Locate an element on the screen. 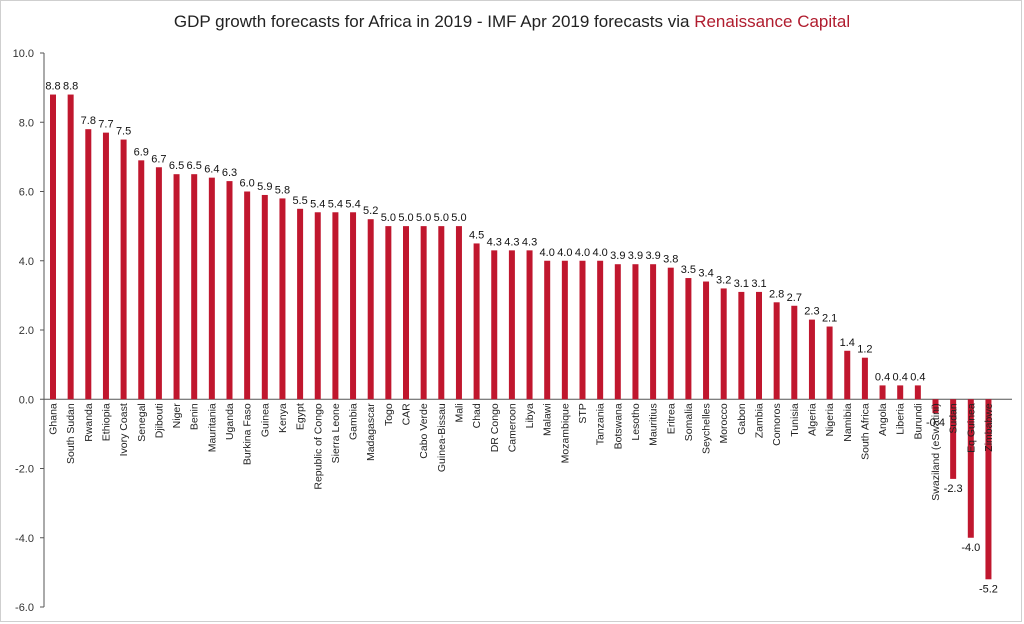 The width and height of the screenshot is (1024, 624). category-label: Togo is located at coordinates (389, 414).